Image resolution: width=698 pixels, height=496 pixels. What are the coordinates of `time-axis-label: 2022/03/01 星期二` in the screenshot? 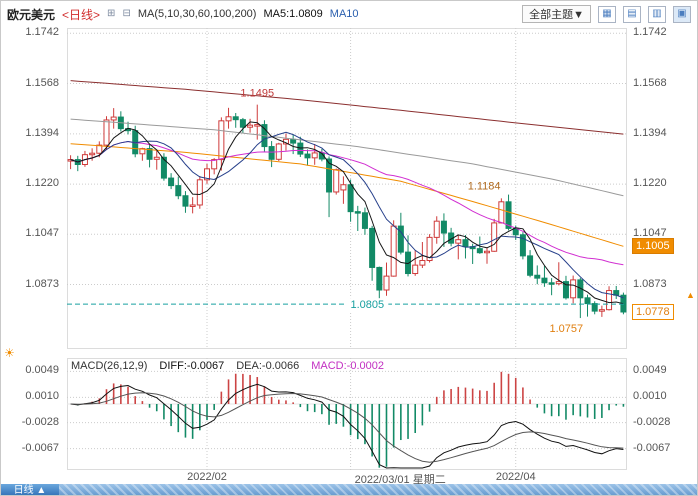 It's located at (400, 480).